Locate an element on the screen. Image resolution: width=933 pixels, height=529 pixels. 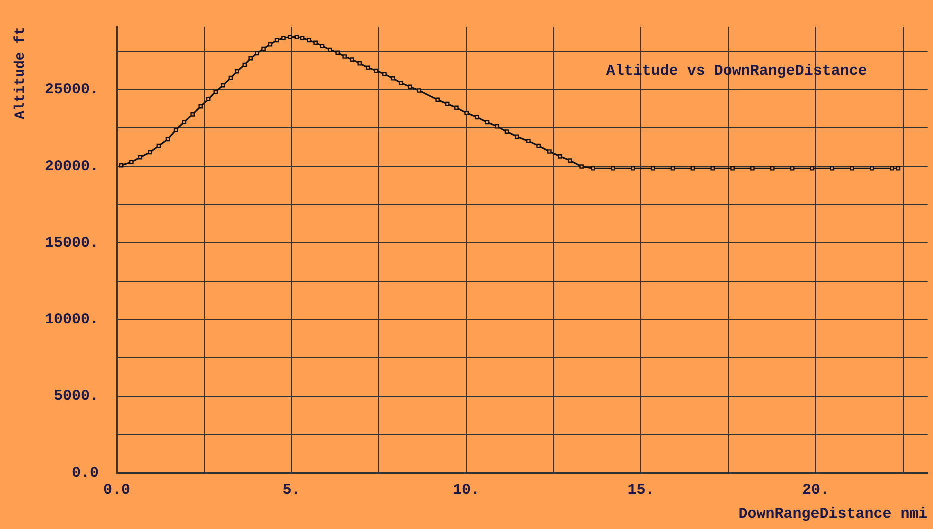
x-axis-title: DownRangeDistance nmi is located at coordinates (833, 514).